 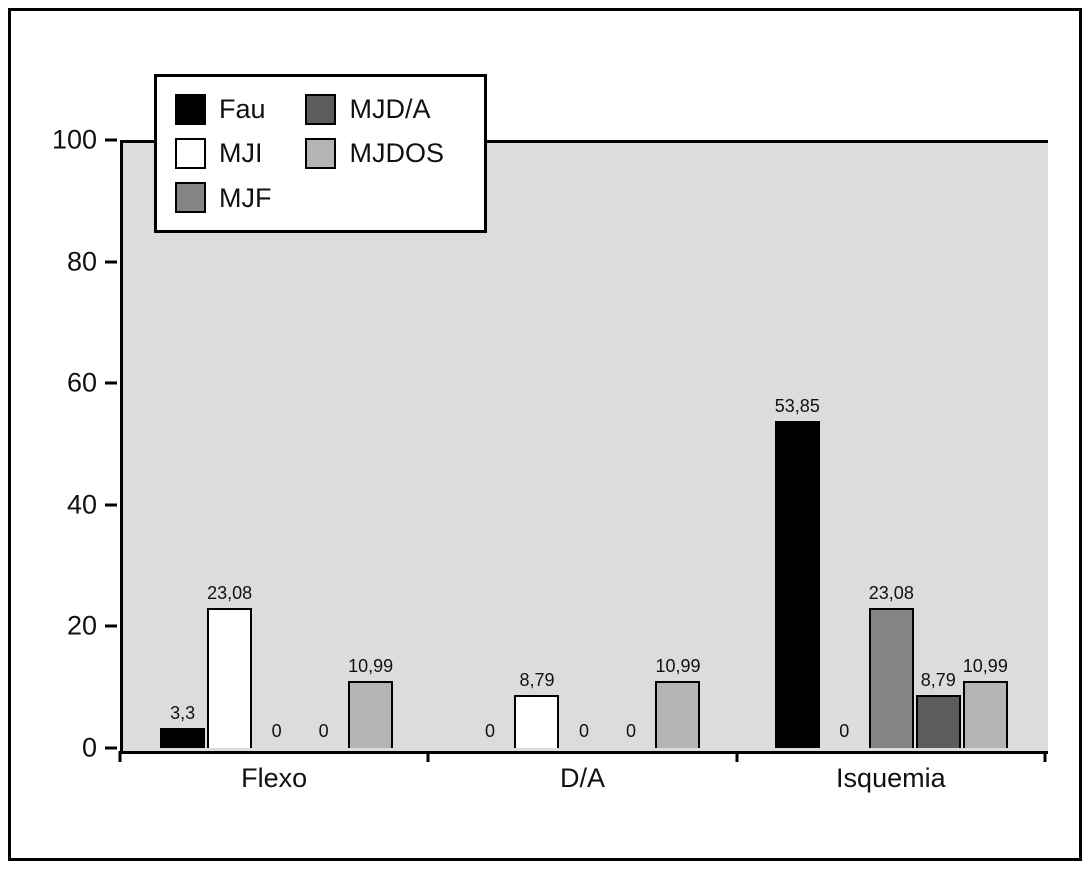 I want to click on legend-item: MJI, so click(x=223, y=153).